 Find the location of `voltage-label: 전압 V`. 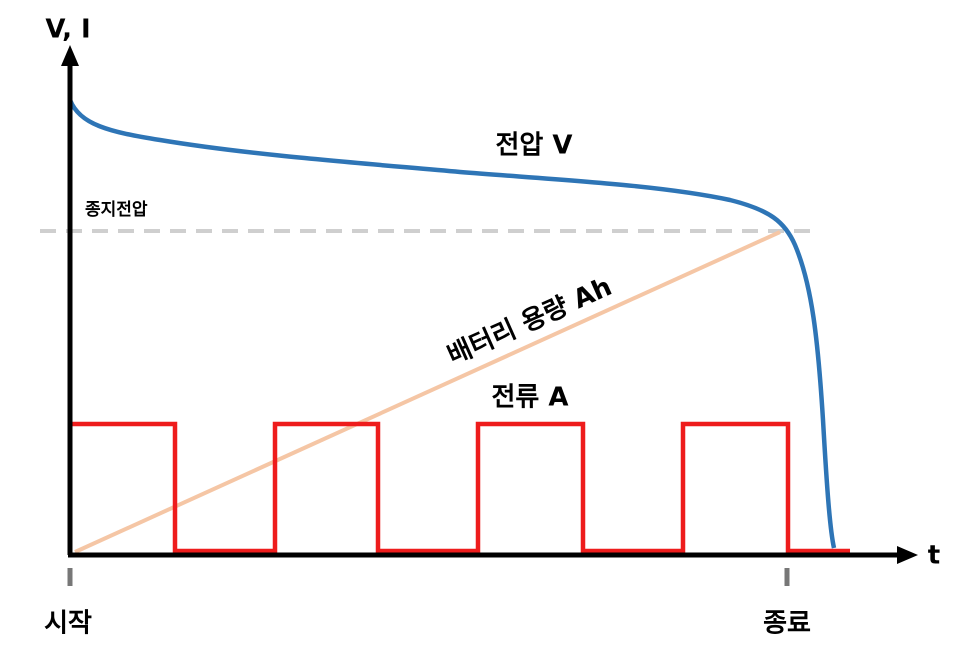

voltage-label: 전압 V is located at coordinates (533, 146).